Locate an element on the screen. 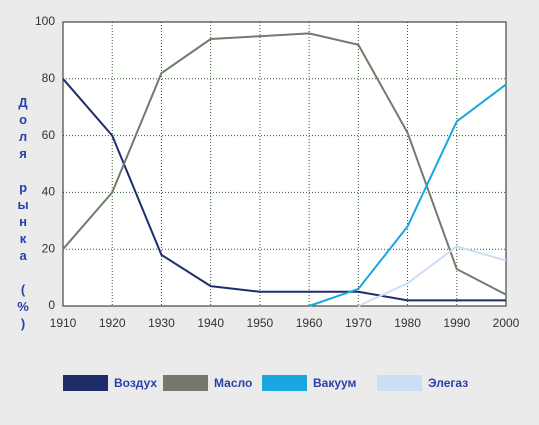 Image resolution: width=539 pixels, height=425 pixels. x-tick-label: 1920 is located at coordinates (112, 323).